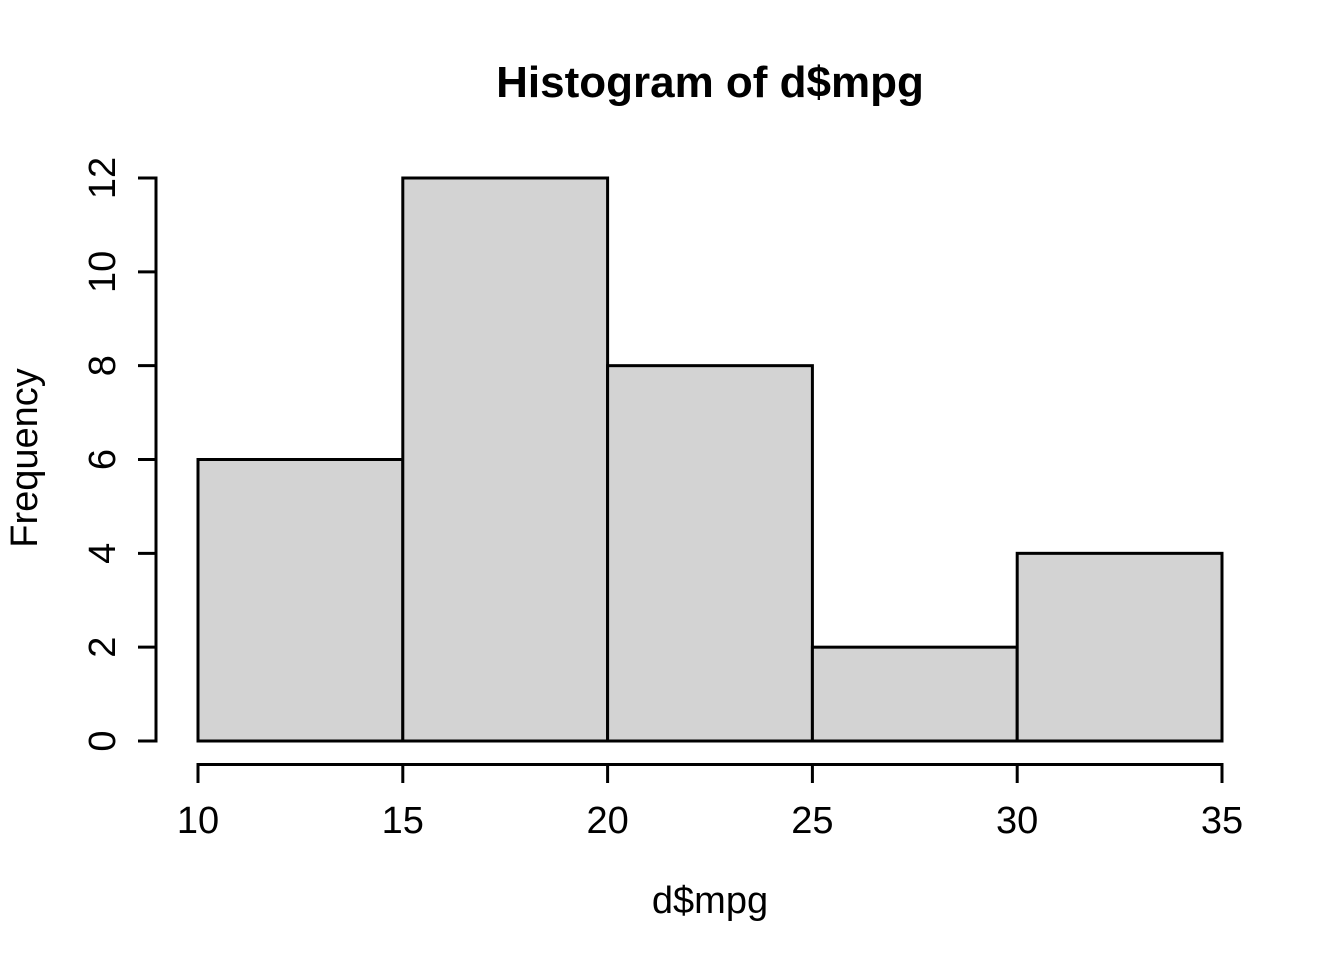 The image size is (1344, 960). Describe the element at coordinates (1222, 821) in the screenshot. I see `x-tick-label: 35` at that location.